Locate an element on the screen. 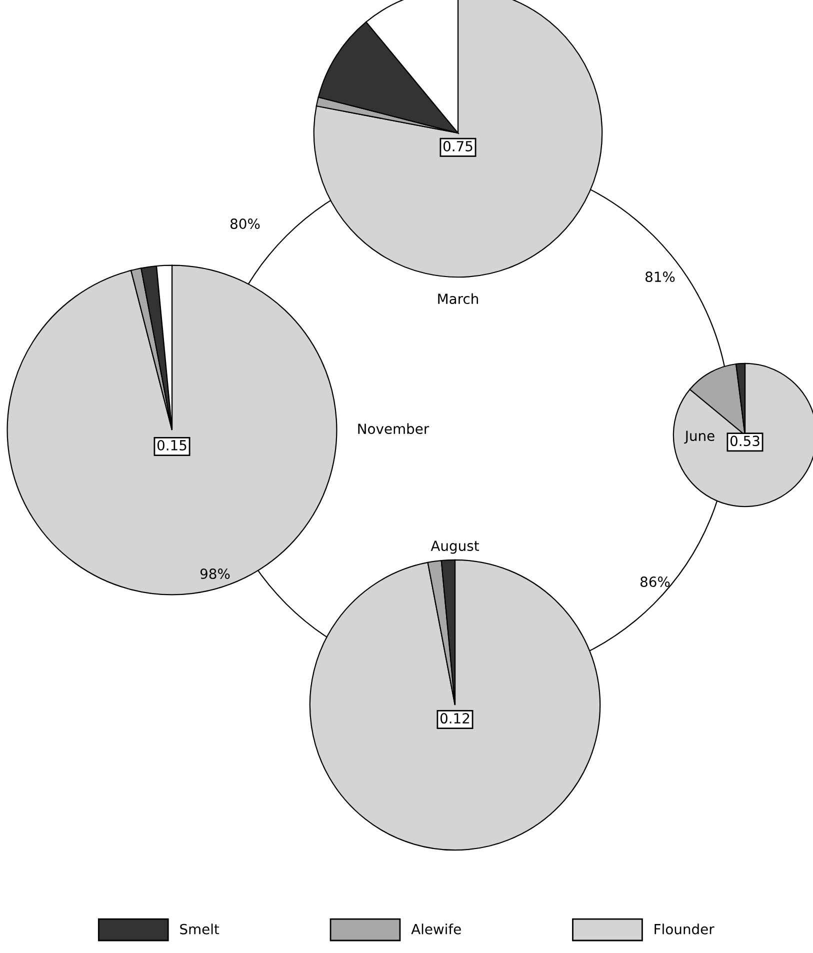 The width and height of the screenshot is (813, 953). text: 86% is located at coordinates (655, 582).